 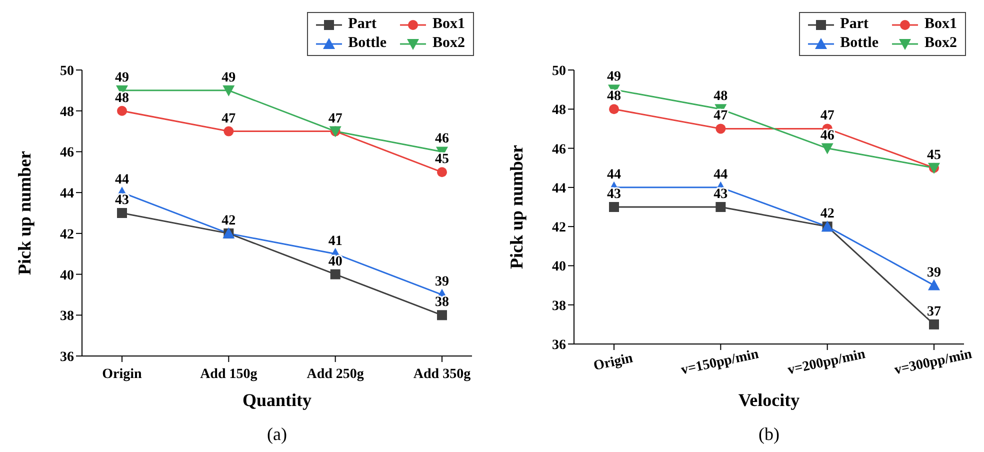 I want to click on x-axis-title: Quantity, so click(x=277, y=400).